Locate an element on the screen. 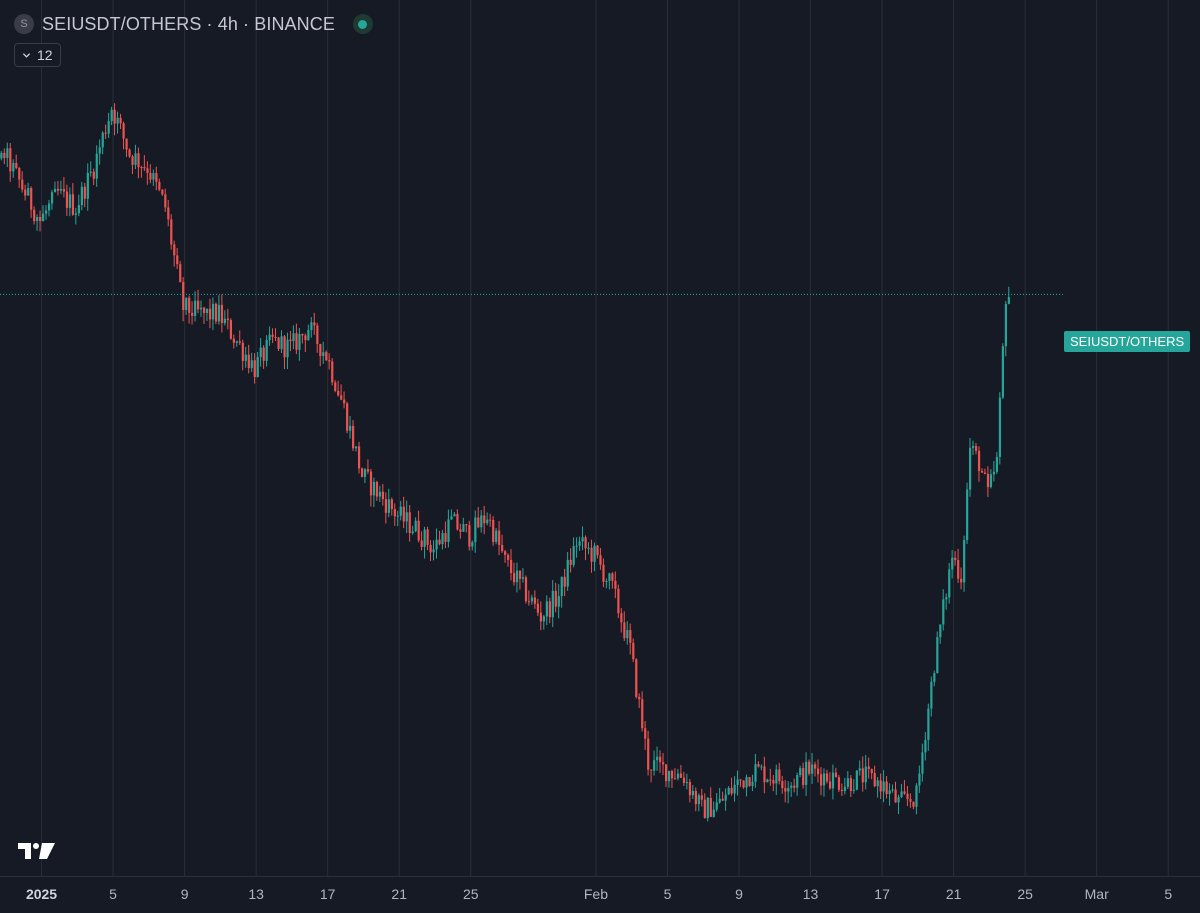 Image resolution: width=1200 pixels, height=913 pixels. time-axis-tick-label: 17 is located at coordinates (327, 894).